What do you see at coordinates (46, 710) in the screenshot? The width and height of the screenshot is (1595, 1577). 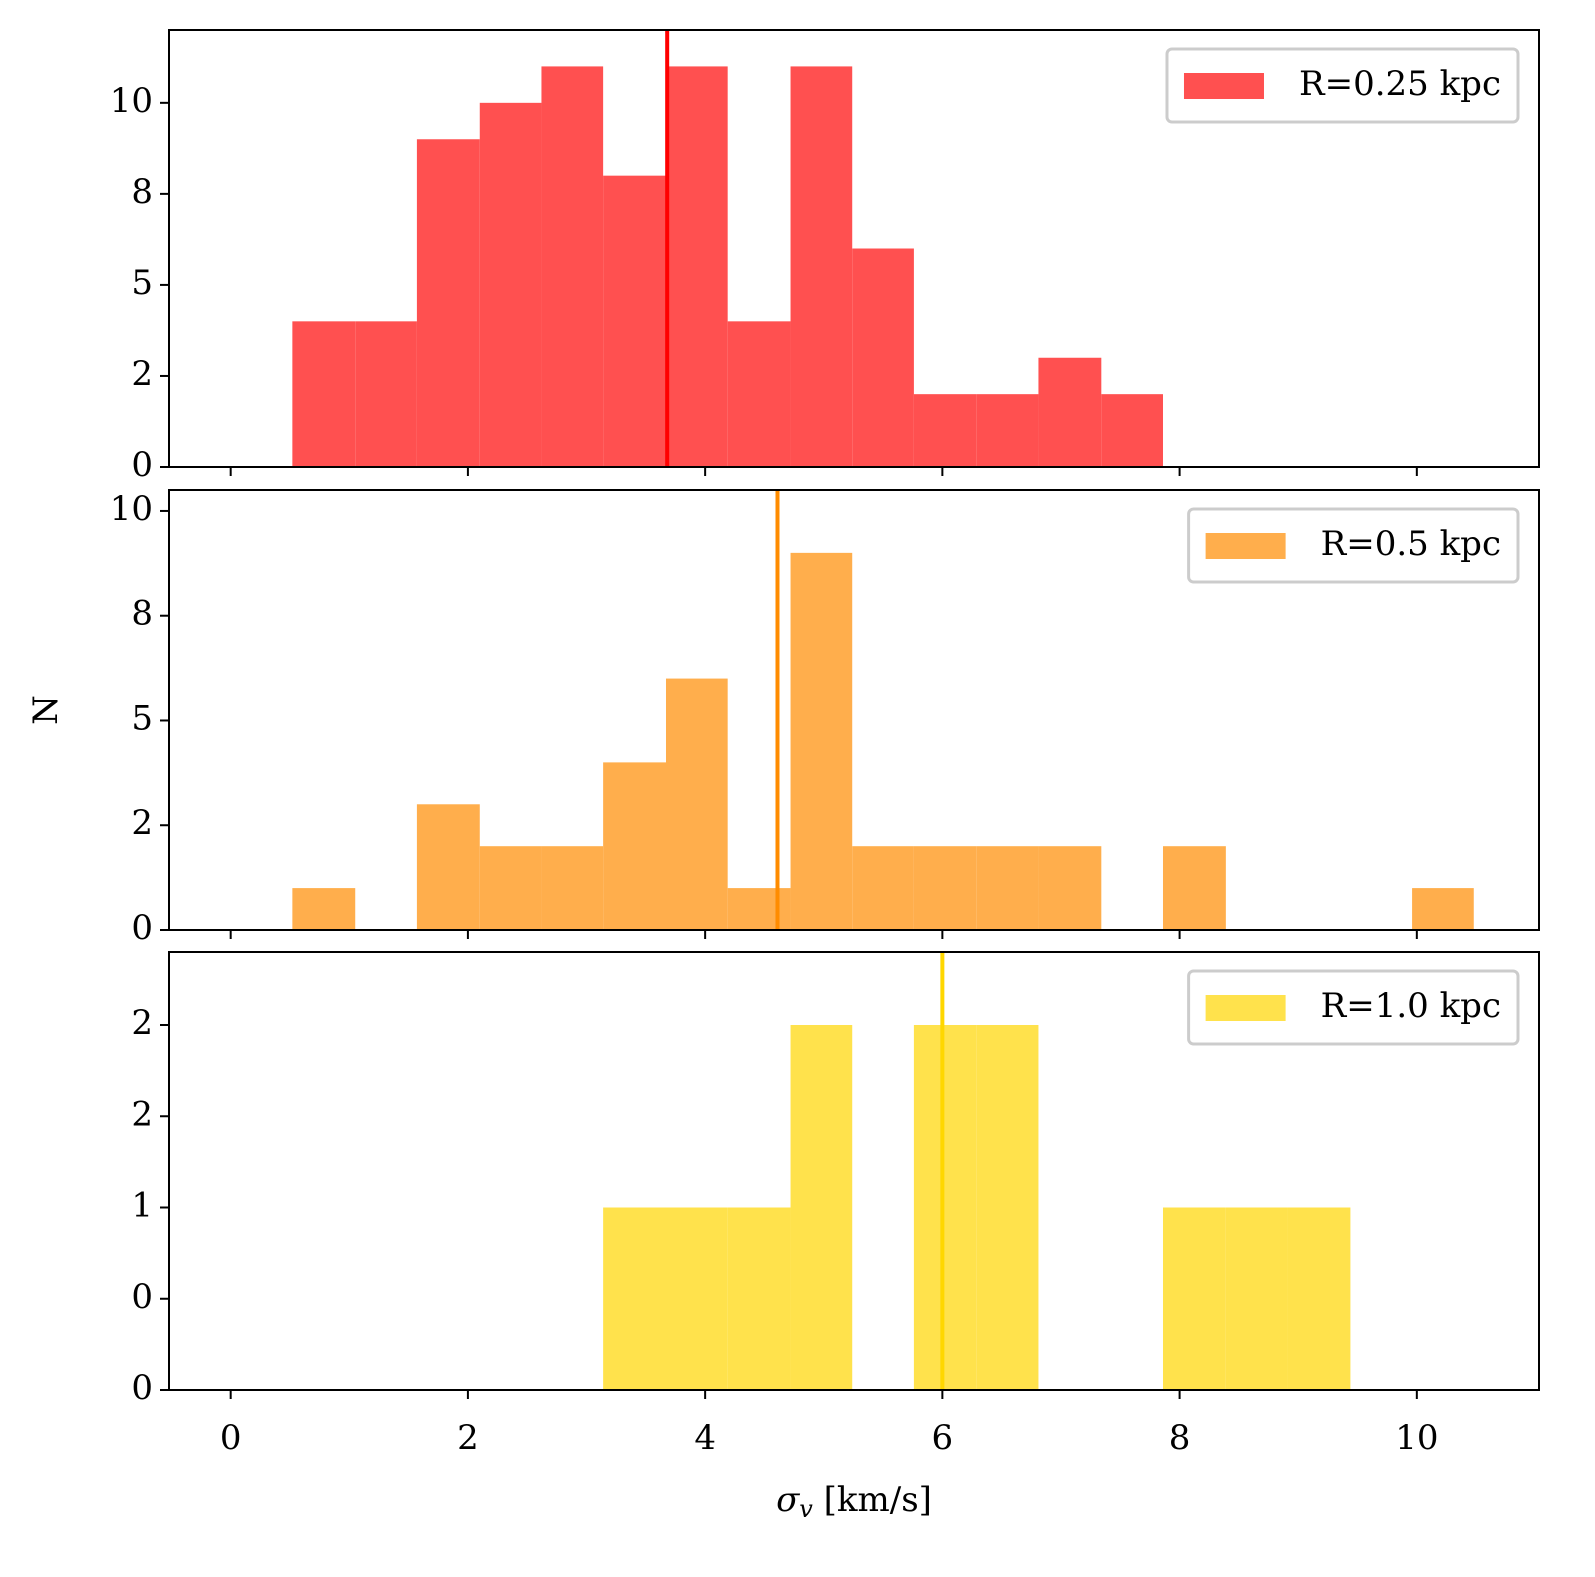 I see `y-axis-label: N` at bounding box center [46, 710].